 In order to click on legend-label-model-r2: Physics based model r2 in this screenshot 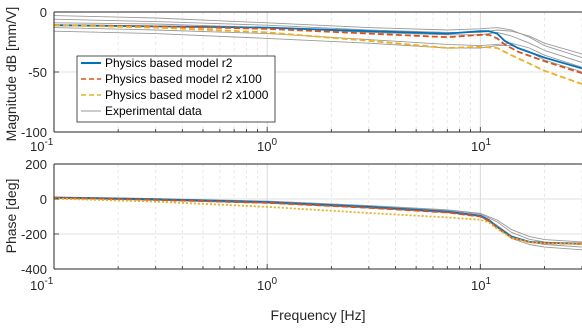, I will do `click(169, 63)`.